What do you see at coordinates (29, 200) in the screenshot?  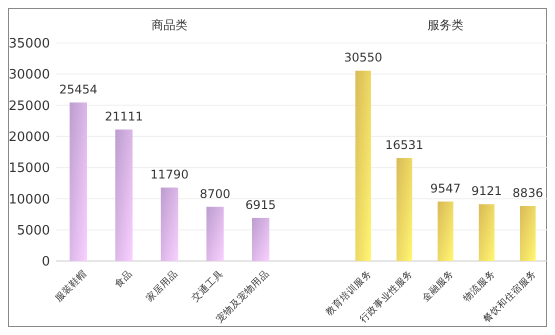 I see `y-tick-label: 10000` at bounding box center [29, 200].